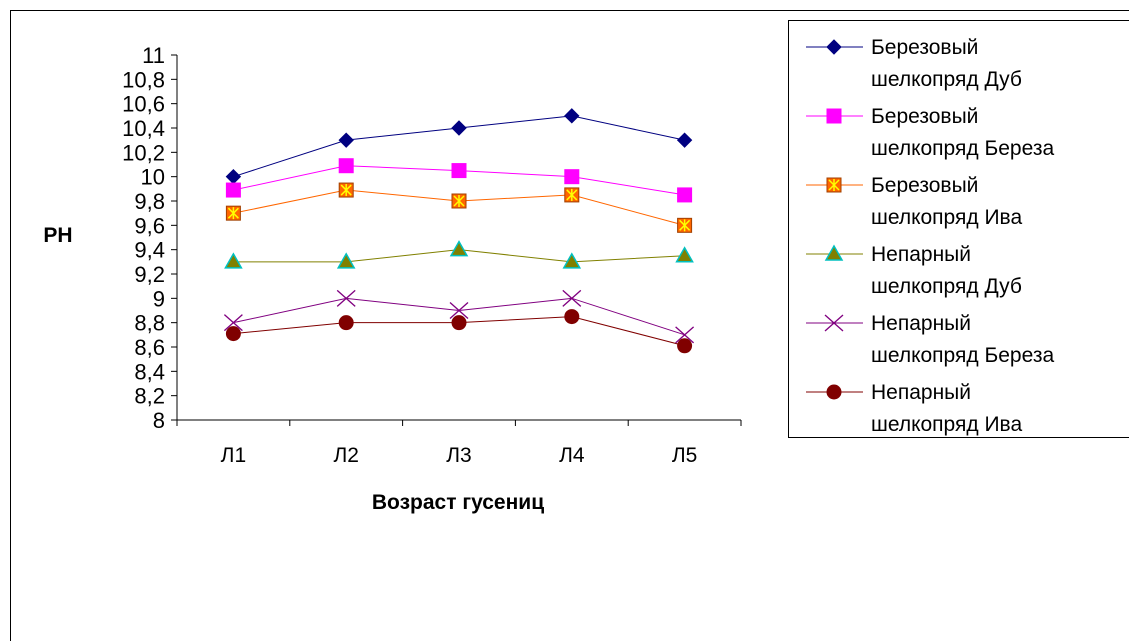  I want to click on y-tick-label: 9,6, so click(149, 225).